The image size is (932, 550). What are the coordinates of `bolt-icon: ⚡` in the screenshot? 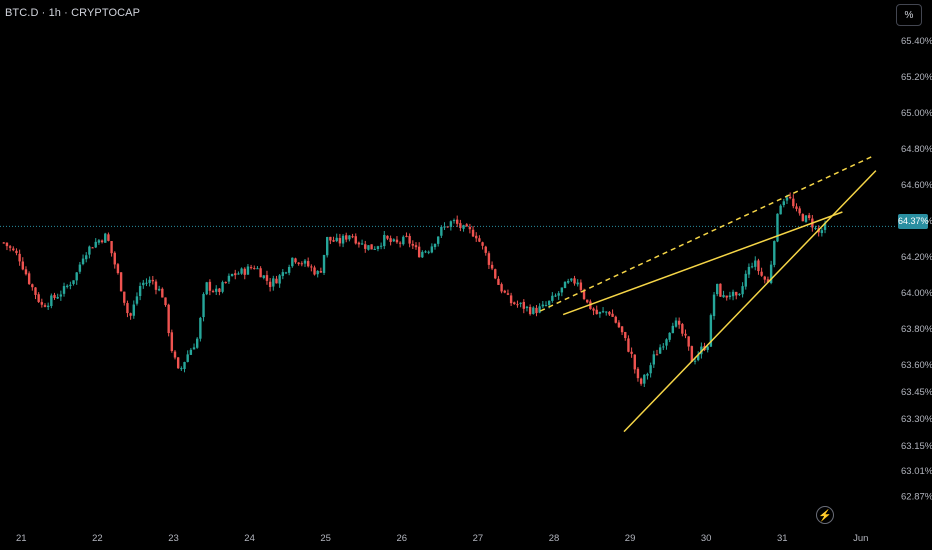 It's located at (825, 515).